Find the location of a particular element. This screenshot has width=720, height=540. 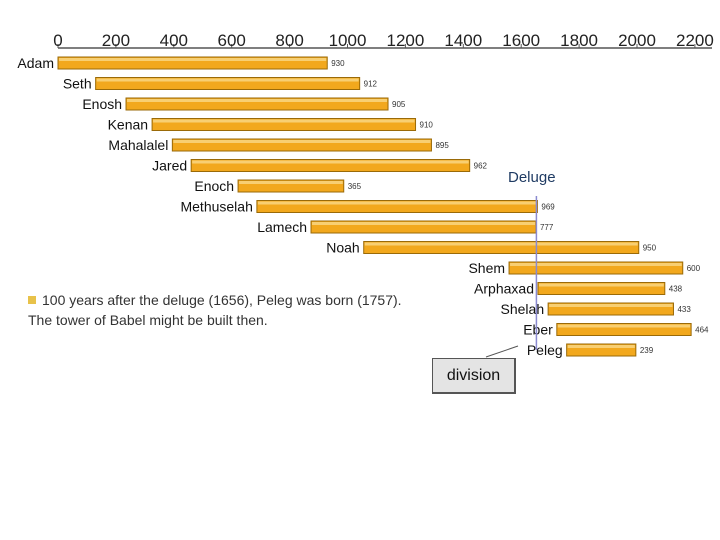

value-label-enoch: 365 is located at coordinates (355, 186).